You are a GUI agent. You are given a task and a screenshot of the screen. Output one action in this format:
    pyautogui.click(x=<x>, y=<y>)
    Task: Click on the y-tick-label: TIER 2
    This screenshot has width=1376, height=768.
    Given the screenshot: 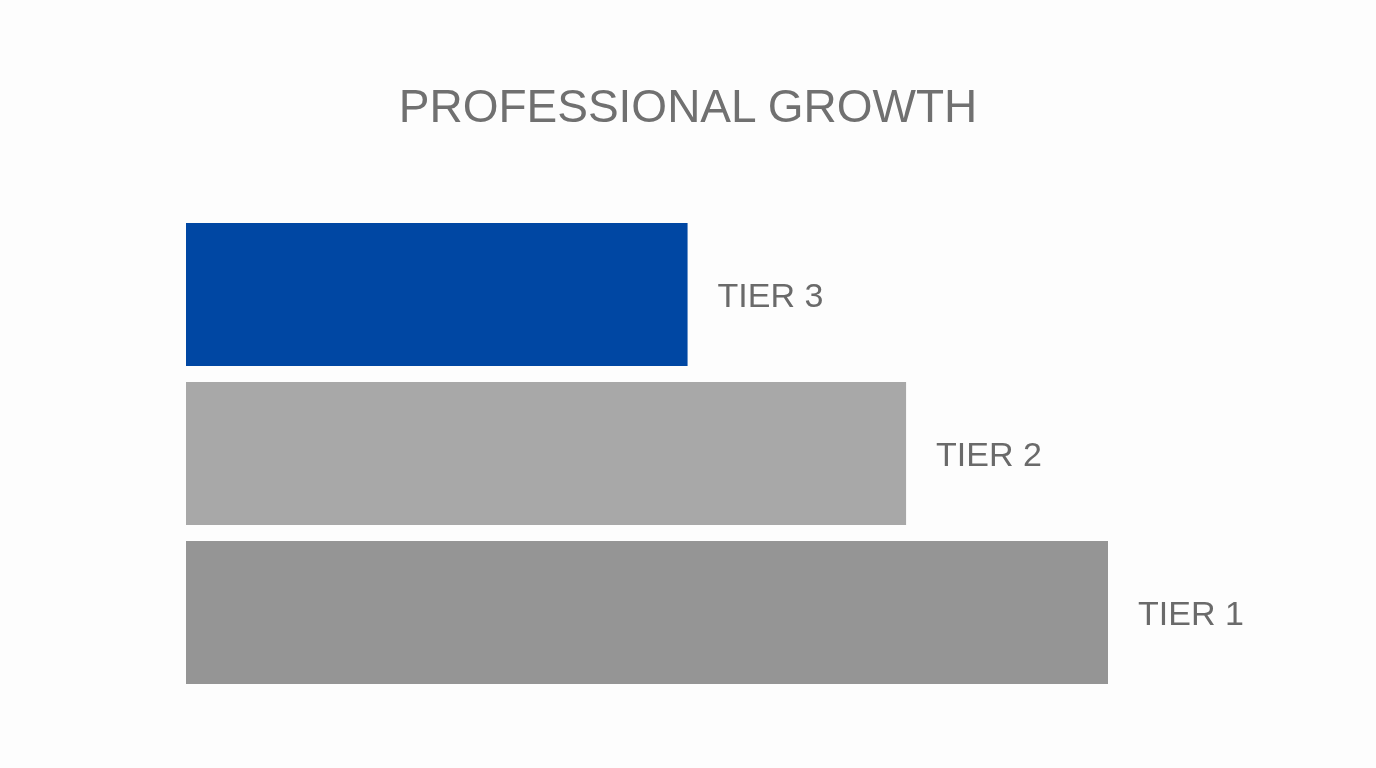 What is the action you would take?
    pyautogui.click(x=989, y=453)
    